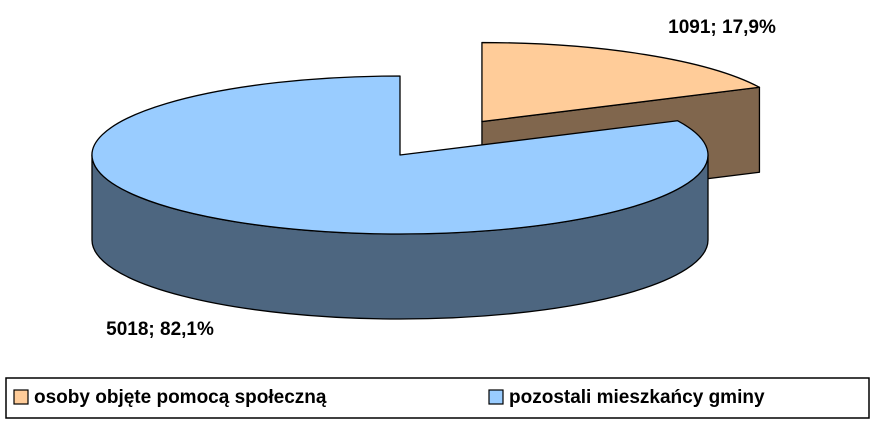 This screenshot has width=876, height=423. What do you see at coordinates (621, 82) in the screenshot?
I see `slice` at bounding box center [621, 82].